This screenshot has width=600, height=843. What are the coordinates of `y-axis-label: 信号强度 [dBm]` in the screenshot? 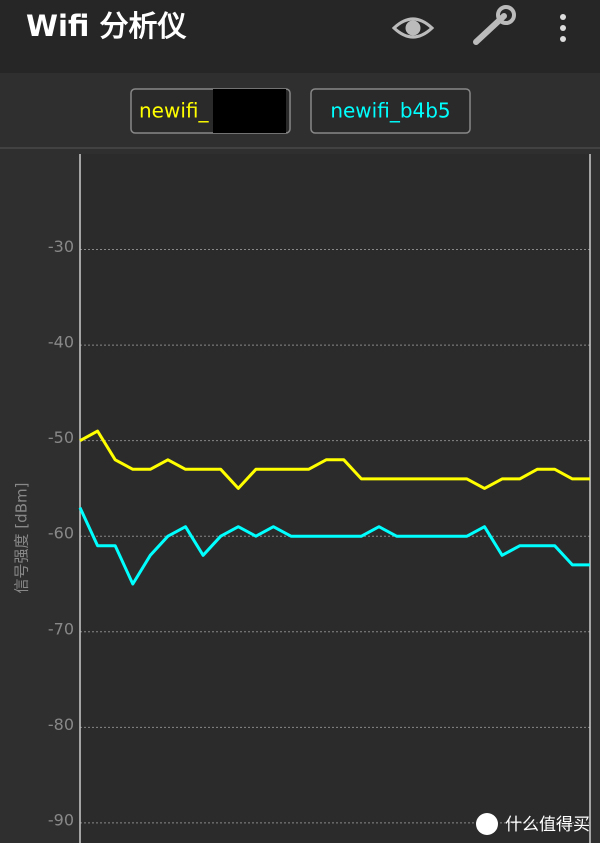 It's located at (22, 538).